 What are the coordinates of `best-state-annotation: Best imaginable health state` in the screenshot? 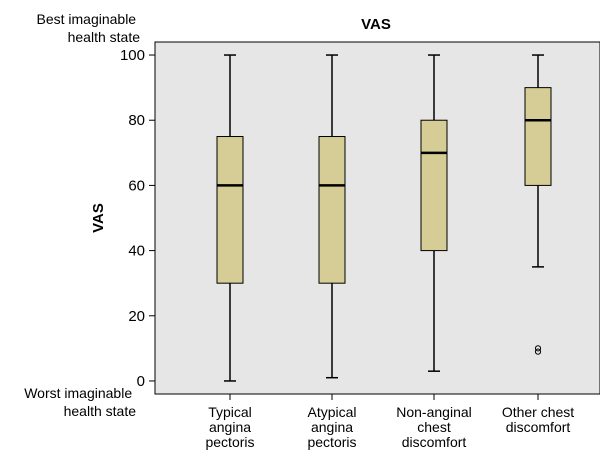 It's located at (88, 28).